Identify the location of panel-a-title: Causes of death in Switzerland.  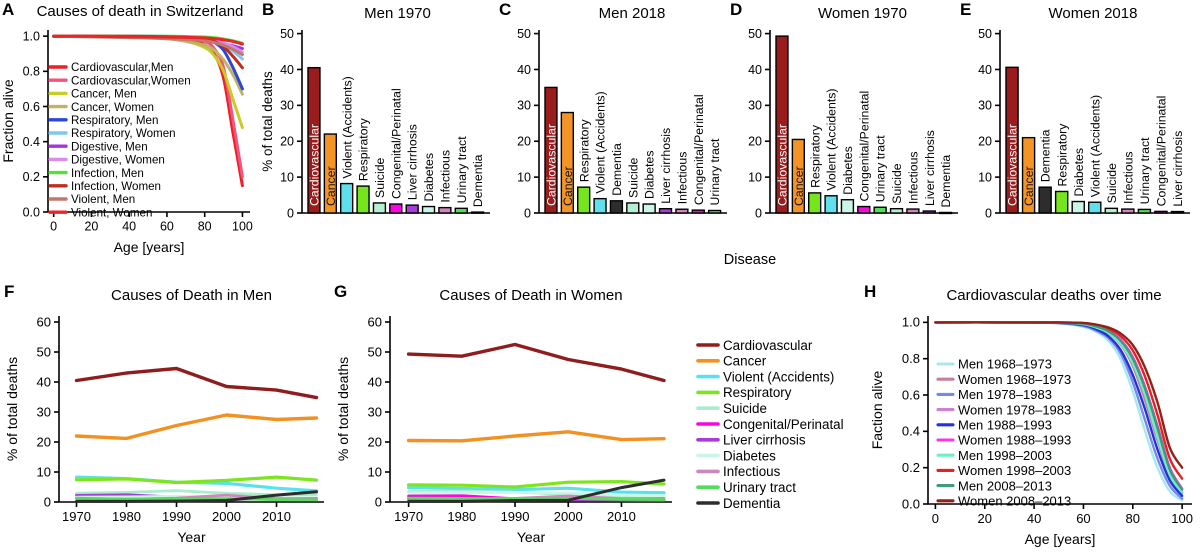
(140, 11).